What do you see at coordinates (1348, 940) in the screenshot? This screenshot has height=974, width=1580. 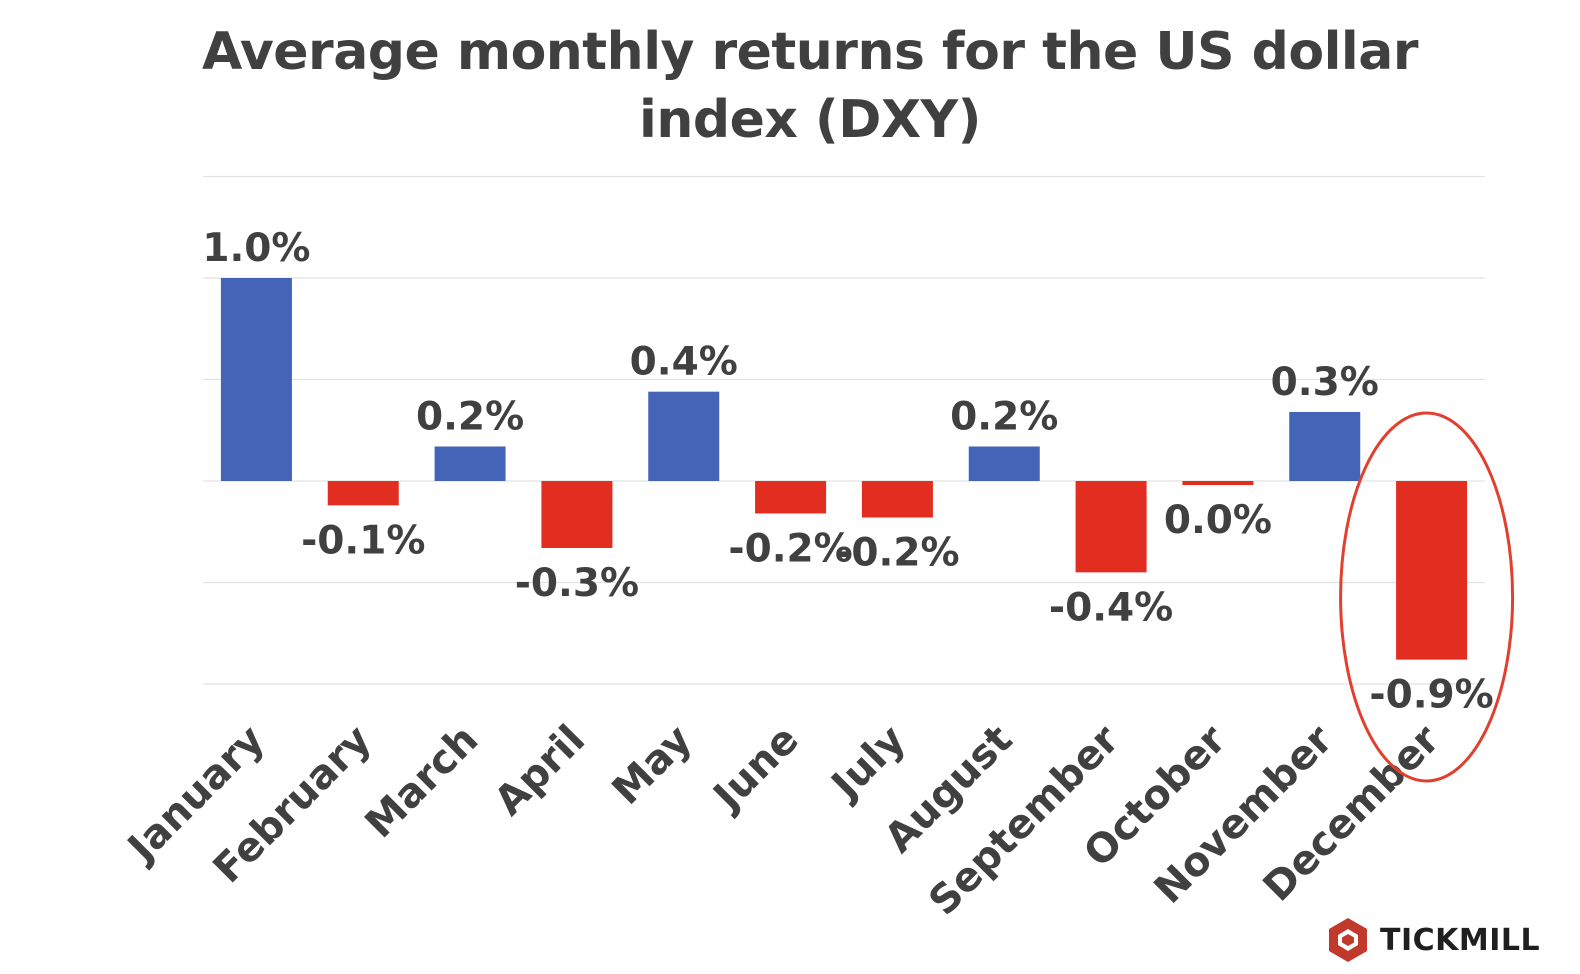 I see `tickmill-hexagon-icon` at bounding box center [1348, 940].